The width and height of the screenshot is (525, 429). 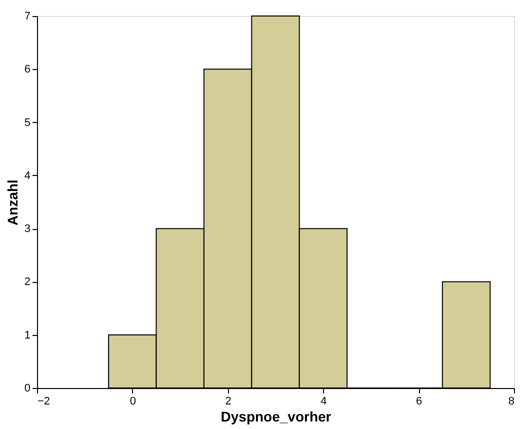 I want to click on y-tick-label: 3, so click(x=27, y=229).